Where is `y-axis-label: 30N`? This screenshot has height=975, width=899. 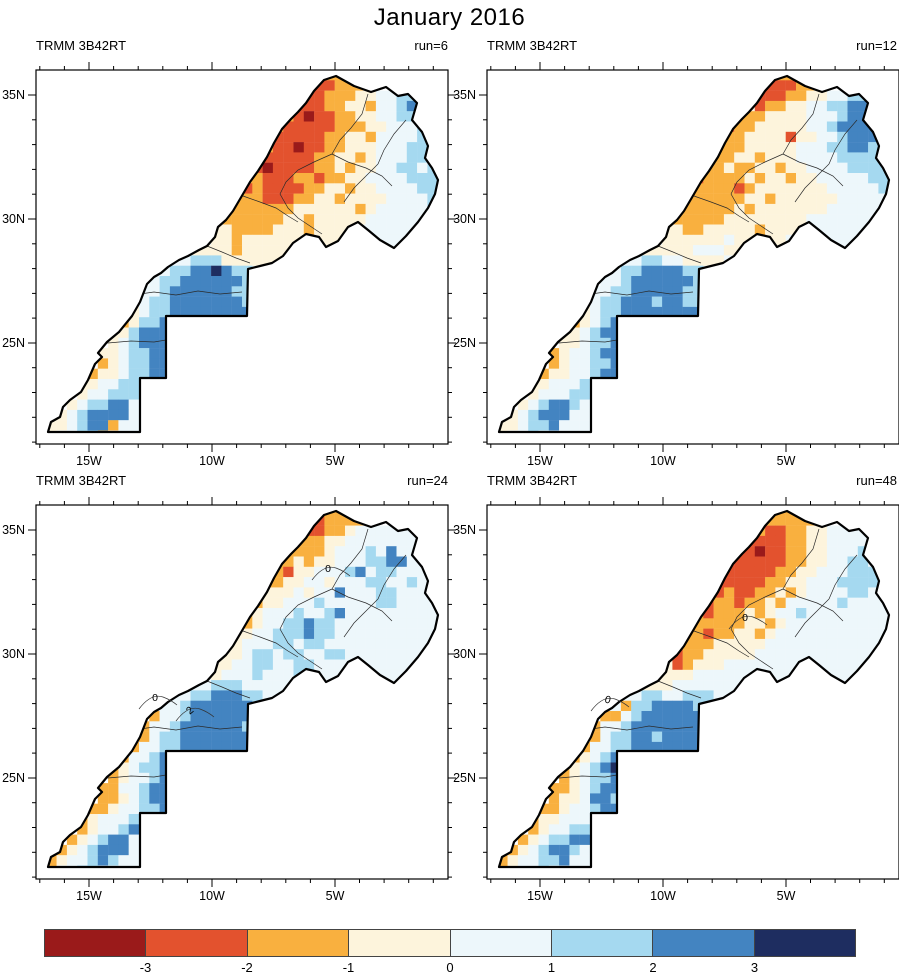 y-axis-label: 30N is located at coordinates (13, 654).